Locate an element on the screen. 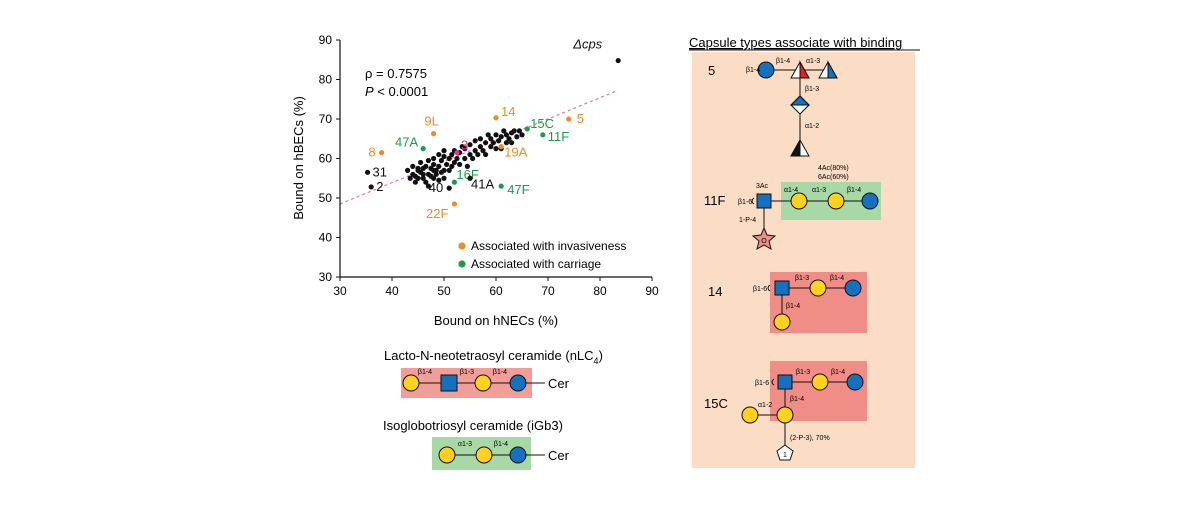  y-tick-label: 30 is located at coordinates (326, 277).